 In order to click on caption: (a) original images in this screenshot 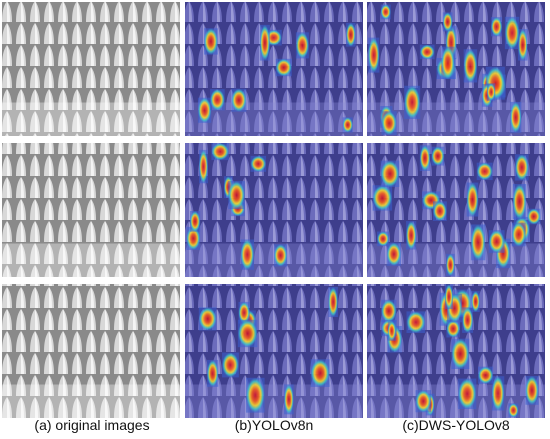, I will do `click(91, 425)`.